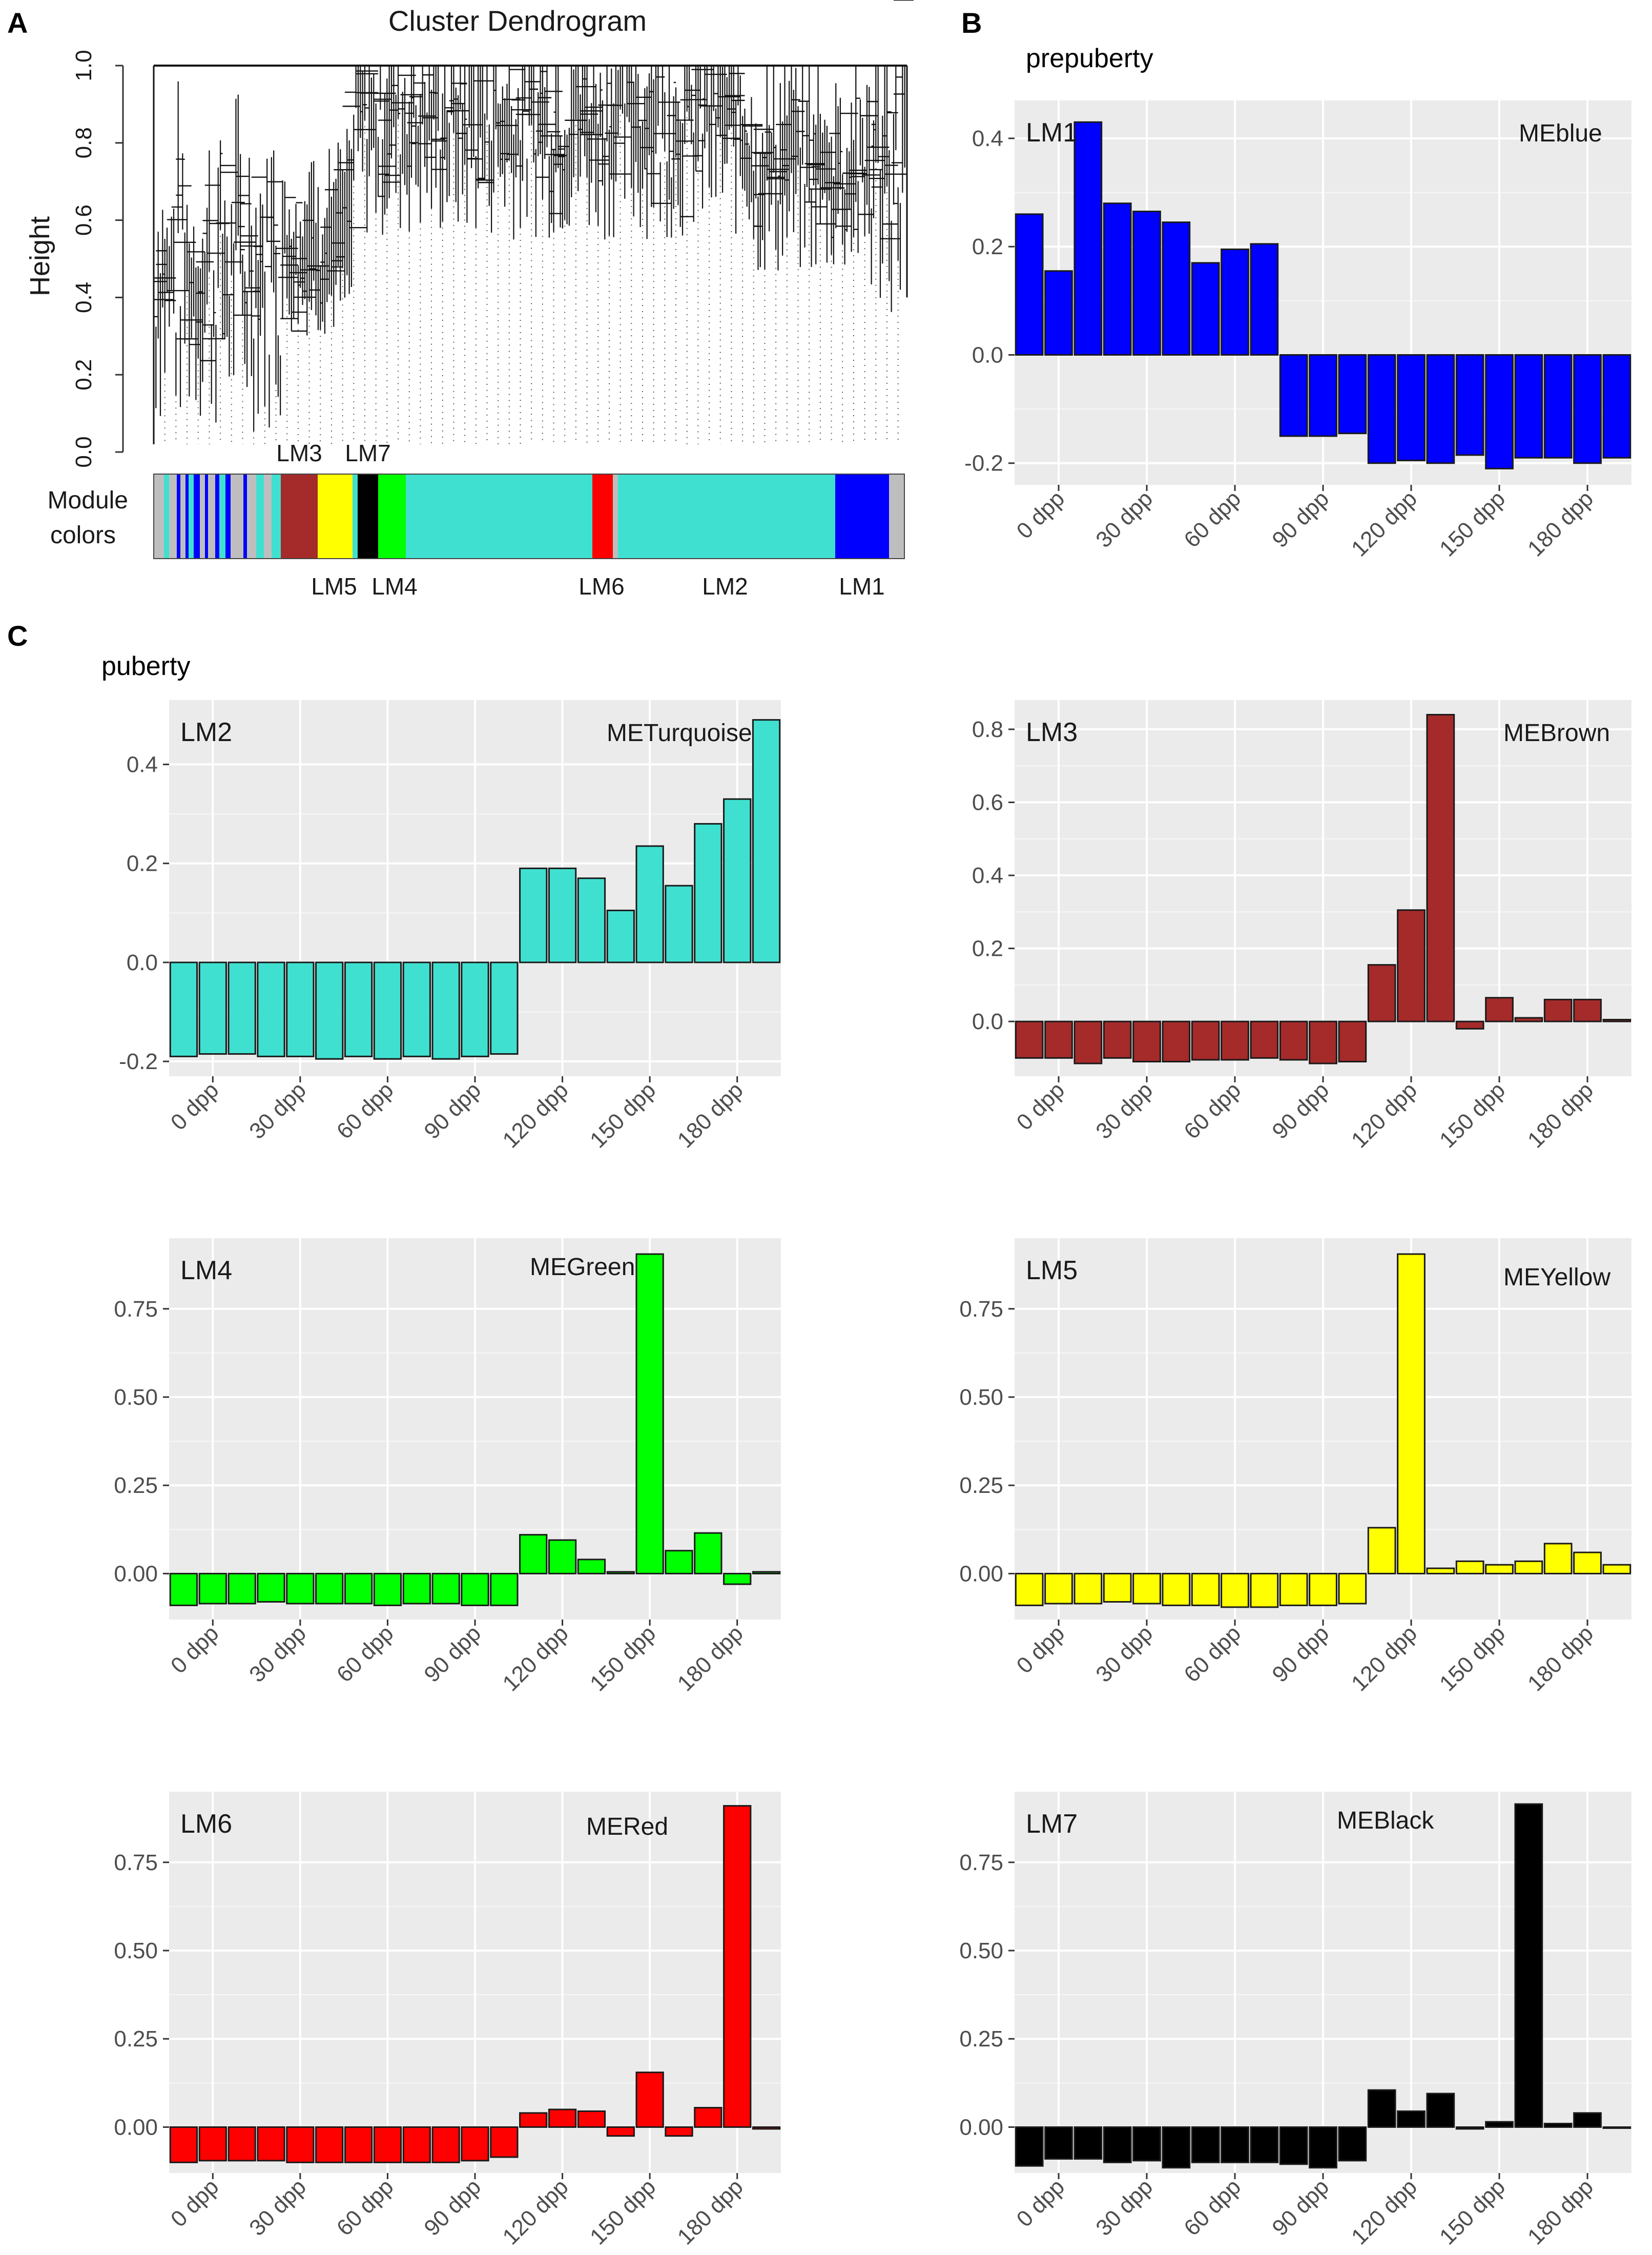 The width and height of the screenshot is (1652, 2255). Describe the element at coordinates (1124, 2207) in the screenshot. I see `x-tick-label: 30 dpp` at that location.